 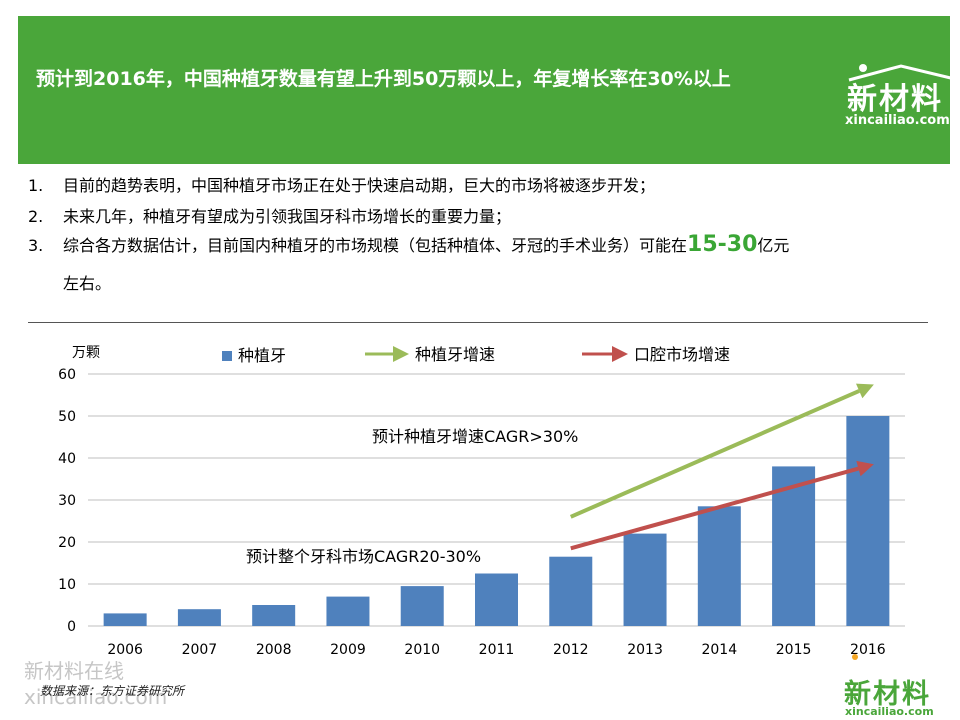 I want to click on bar-2007, so click(x=199, y=617).